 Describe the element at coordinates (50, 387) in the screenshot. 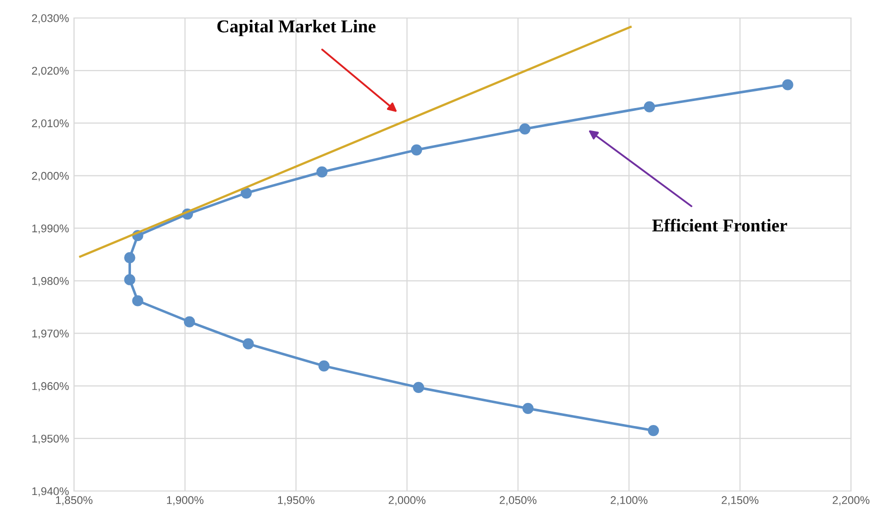

I see `y-tick-label: 1,960%` at that location.